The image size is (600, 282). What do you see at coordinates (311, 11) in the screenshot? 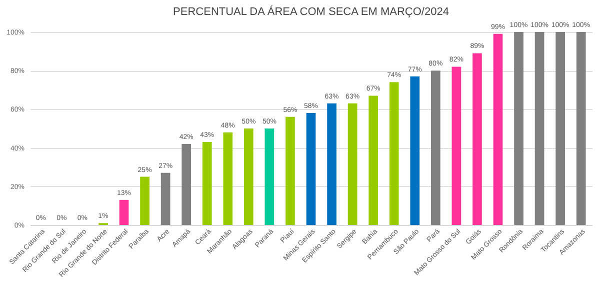
I see `chart-title: PERCENTUAL DA ÁREA COM SECA EM MARÇO/2024` at bounding box center [311, 11].